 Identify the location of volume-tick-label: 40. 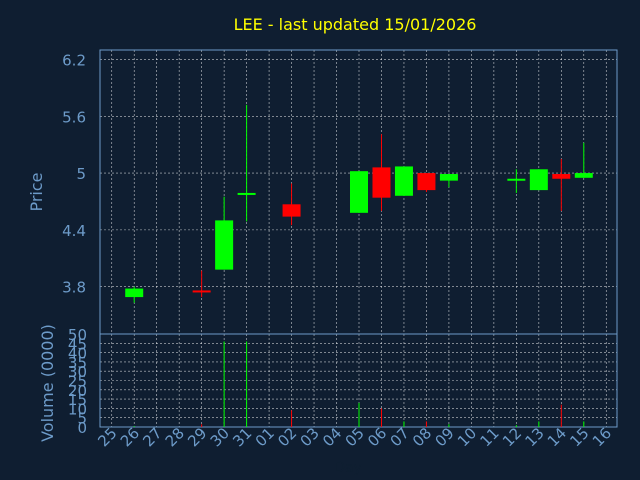
(77, 354).